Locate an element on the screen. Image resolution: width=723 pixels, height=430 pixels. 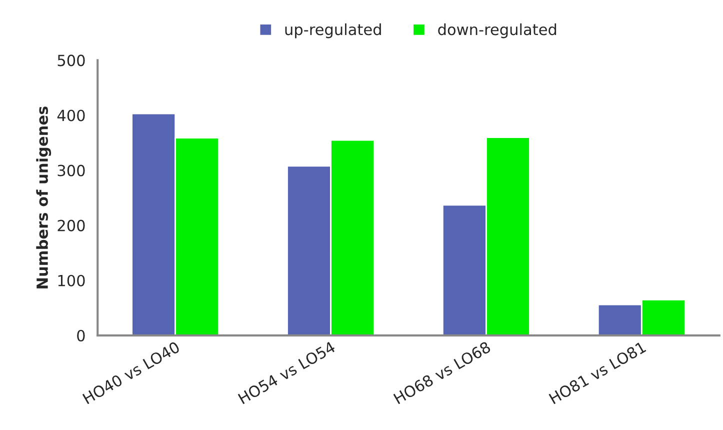
y-tick-label: 100 is located at coordinates (71, 280).